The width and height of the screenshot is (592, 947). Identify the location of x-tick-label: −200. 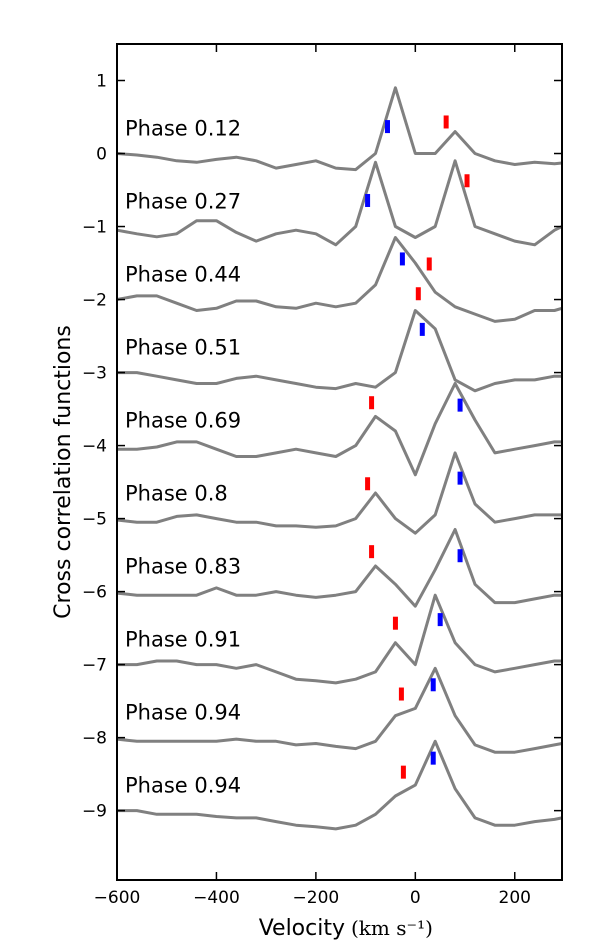
(316, 898).